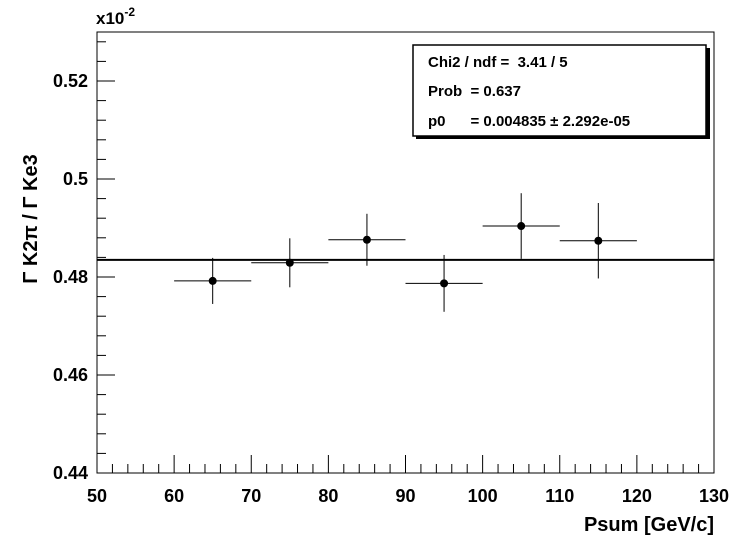 Image resolution: width=736 pixels, height=538 pixels. What do you see at coordinates (498, 62) in the screenshot?
I see `stats-line-chi2: Chi2 / ndf = 3.41 / 5` at bounding box center [498, 62].